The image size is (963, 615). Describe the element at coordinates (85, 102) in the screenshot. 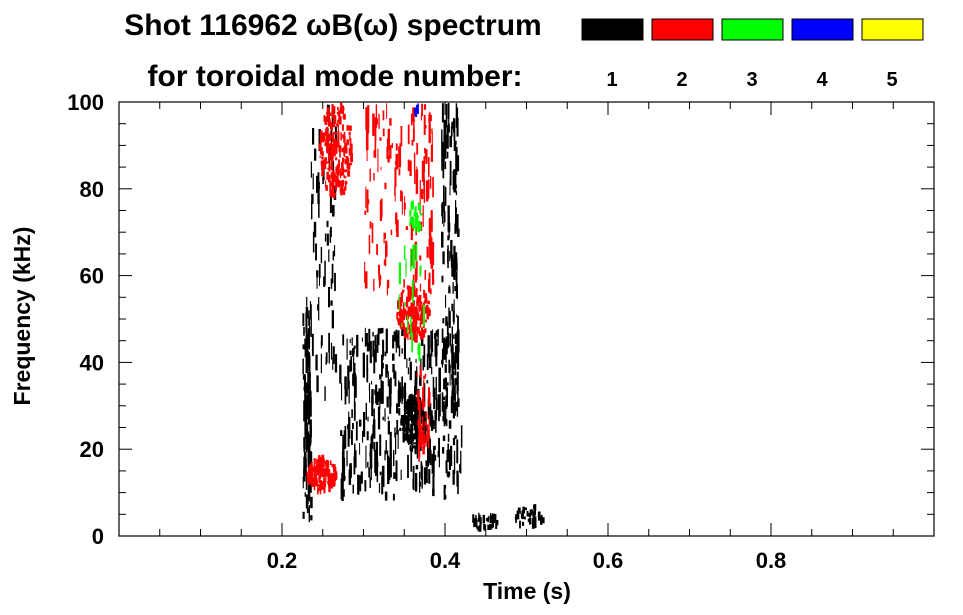

I see `y-tick-label: 100` at that location.